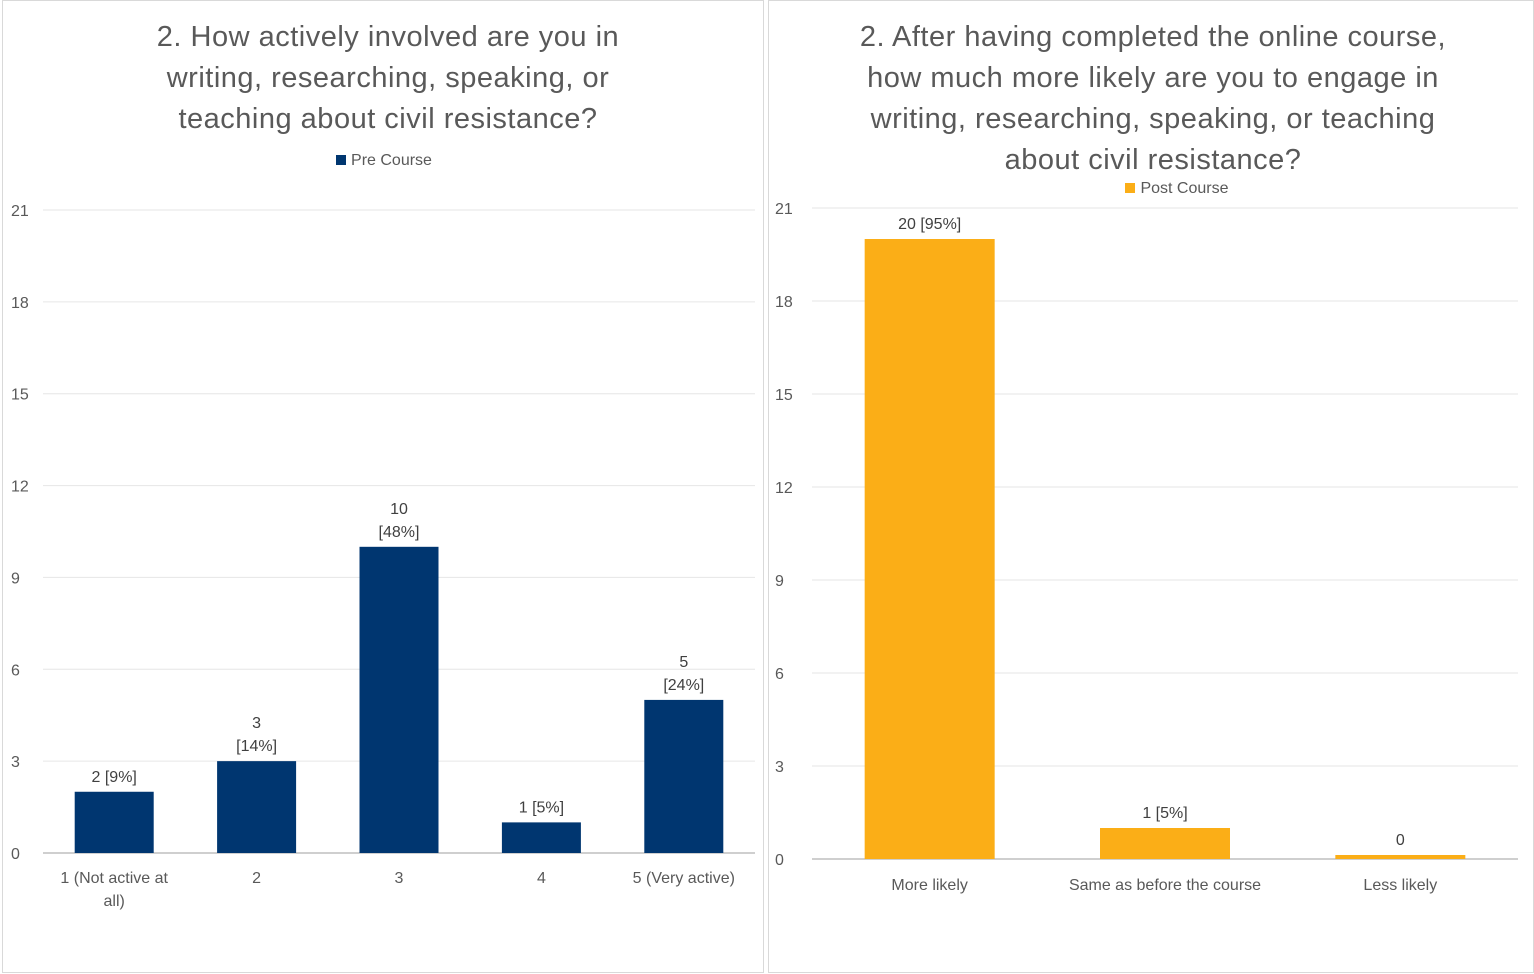 The height and width of the screenshot is (974, 1534). Describe the element at coordinates (683, 662) in the screenshot. I see `data-label: 5` at that location.